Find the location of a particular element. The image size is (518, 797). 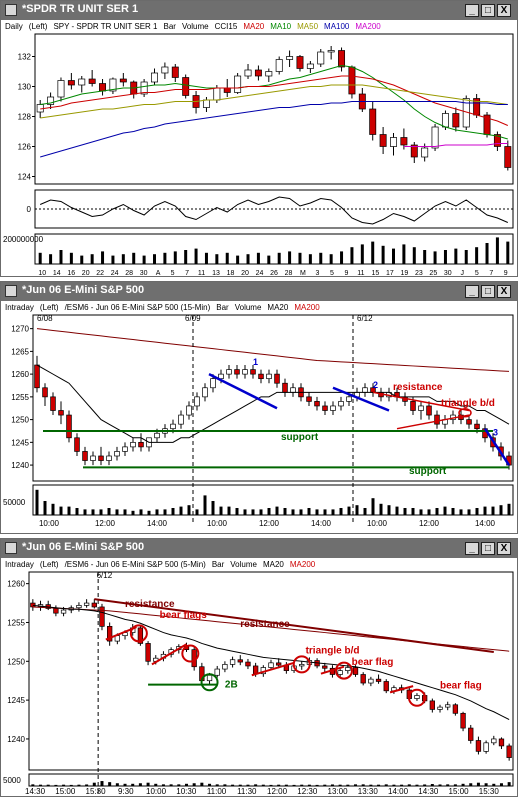

x-tick-label: 9:30 is located at coordinates (126, 791).